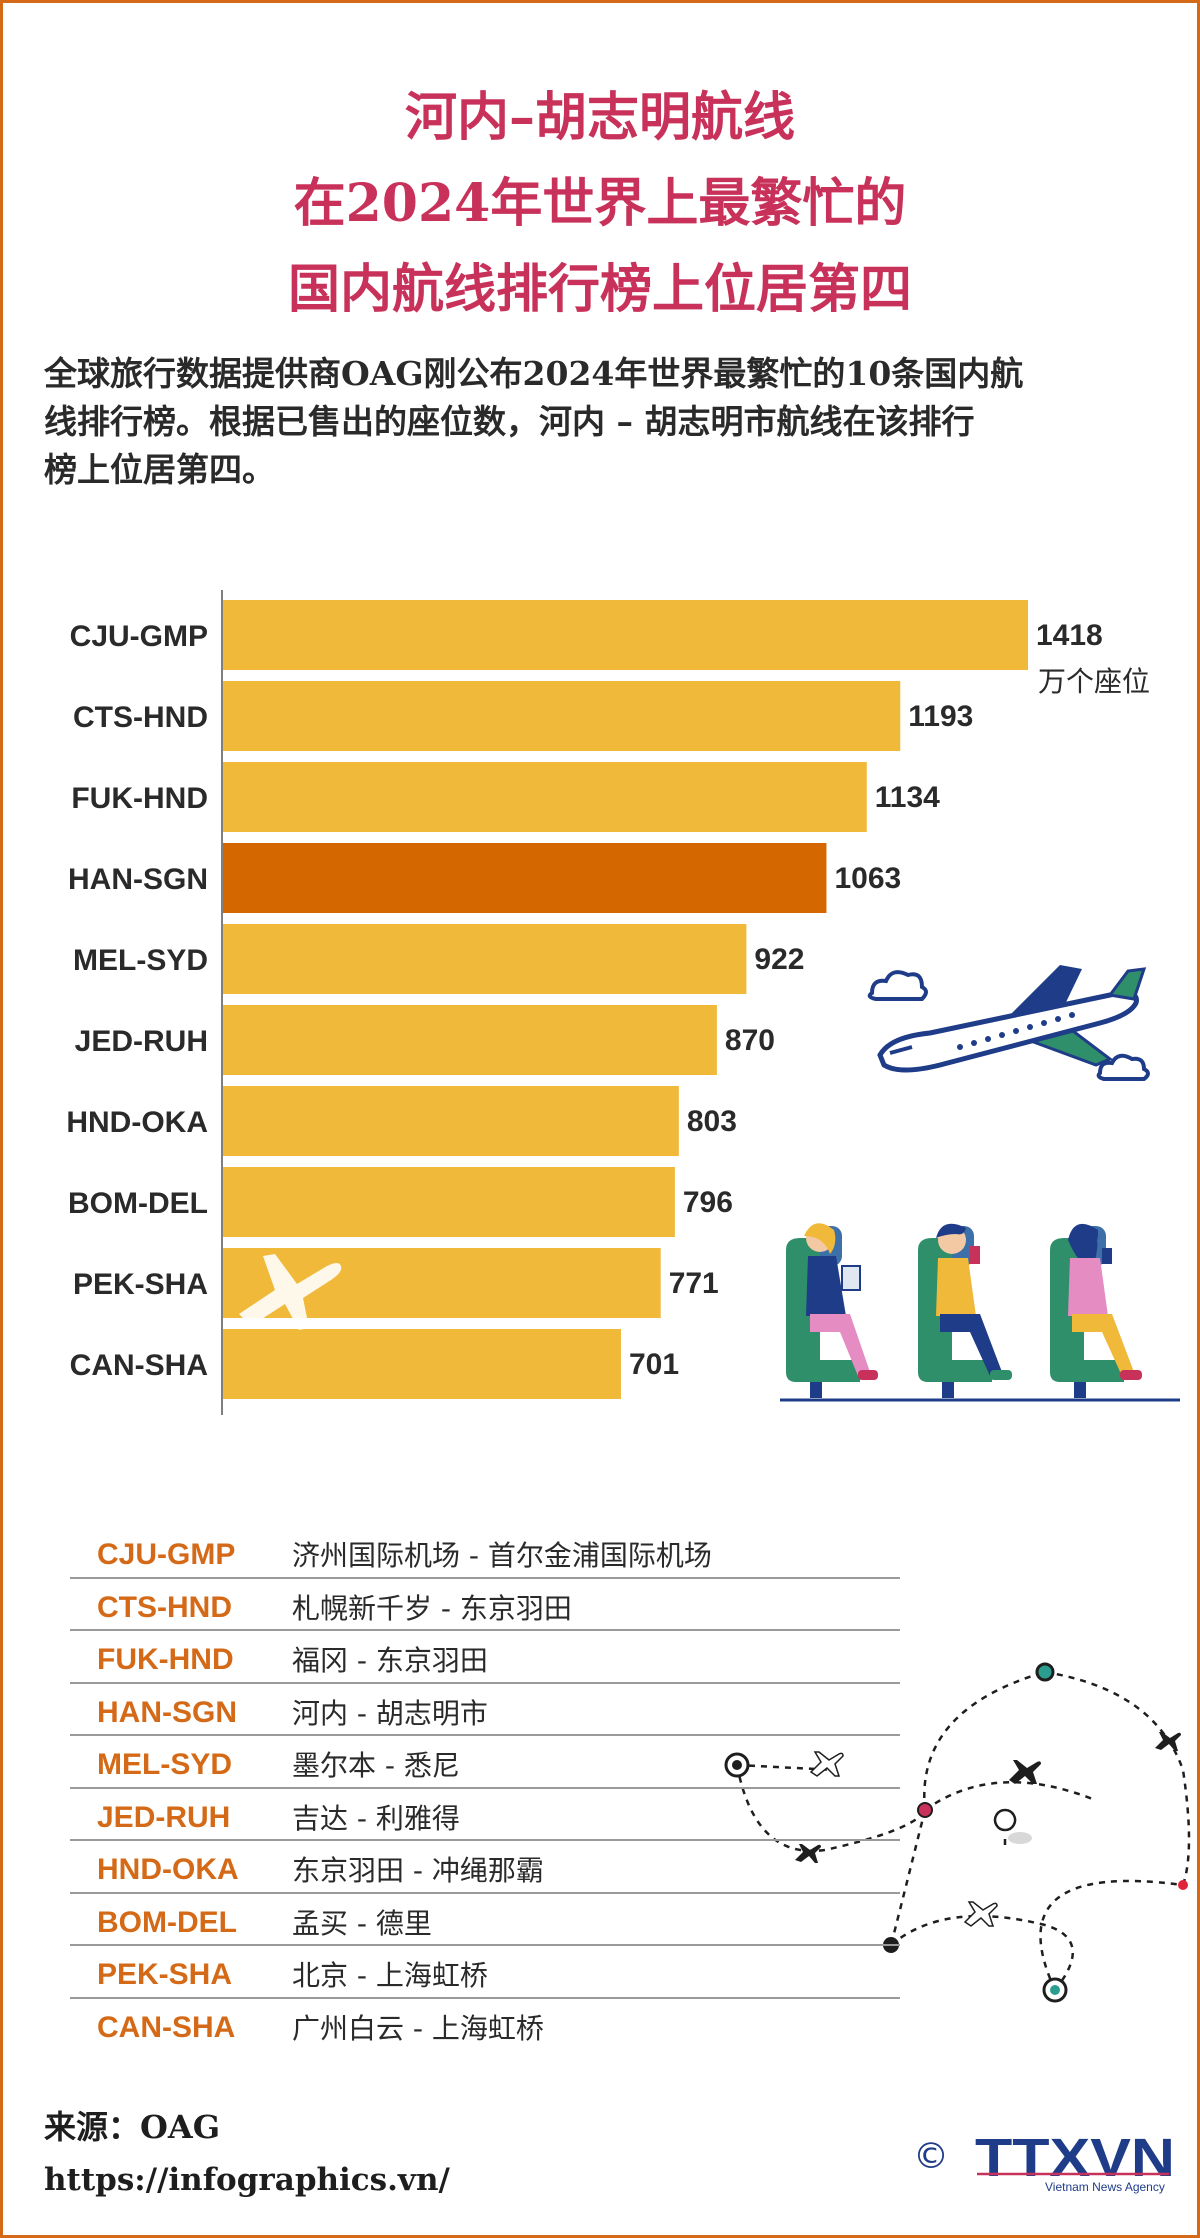  I want to click on value-label: 803, so click(712, 1121).